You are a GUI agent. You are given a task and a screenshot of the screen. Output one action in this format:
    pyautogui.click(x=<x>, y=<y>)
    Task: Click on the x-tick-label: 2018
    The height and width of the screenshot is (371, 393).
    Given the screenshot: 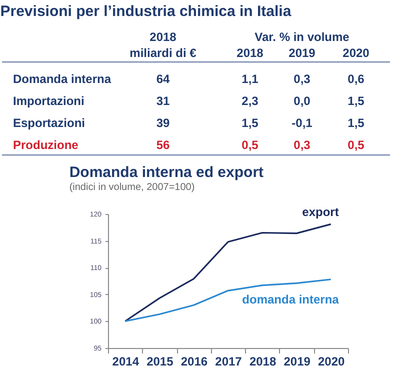 What is the action you would take?
    pyautogui.click(x=262, y=361)
    